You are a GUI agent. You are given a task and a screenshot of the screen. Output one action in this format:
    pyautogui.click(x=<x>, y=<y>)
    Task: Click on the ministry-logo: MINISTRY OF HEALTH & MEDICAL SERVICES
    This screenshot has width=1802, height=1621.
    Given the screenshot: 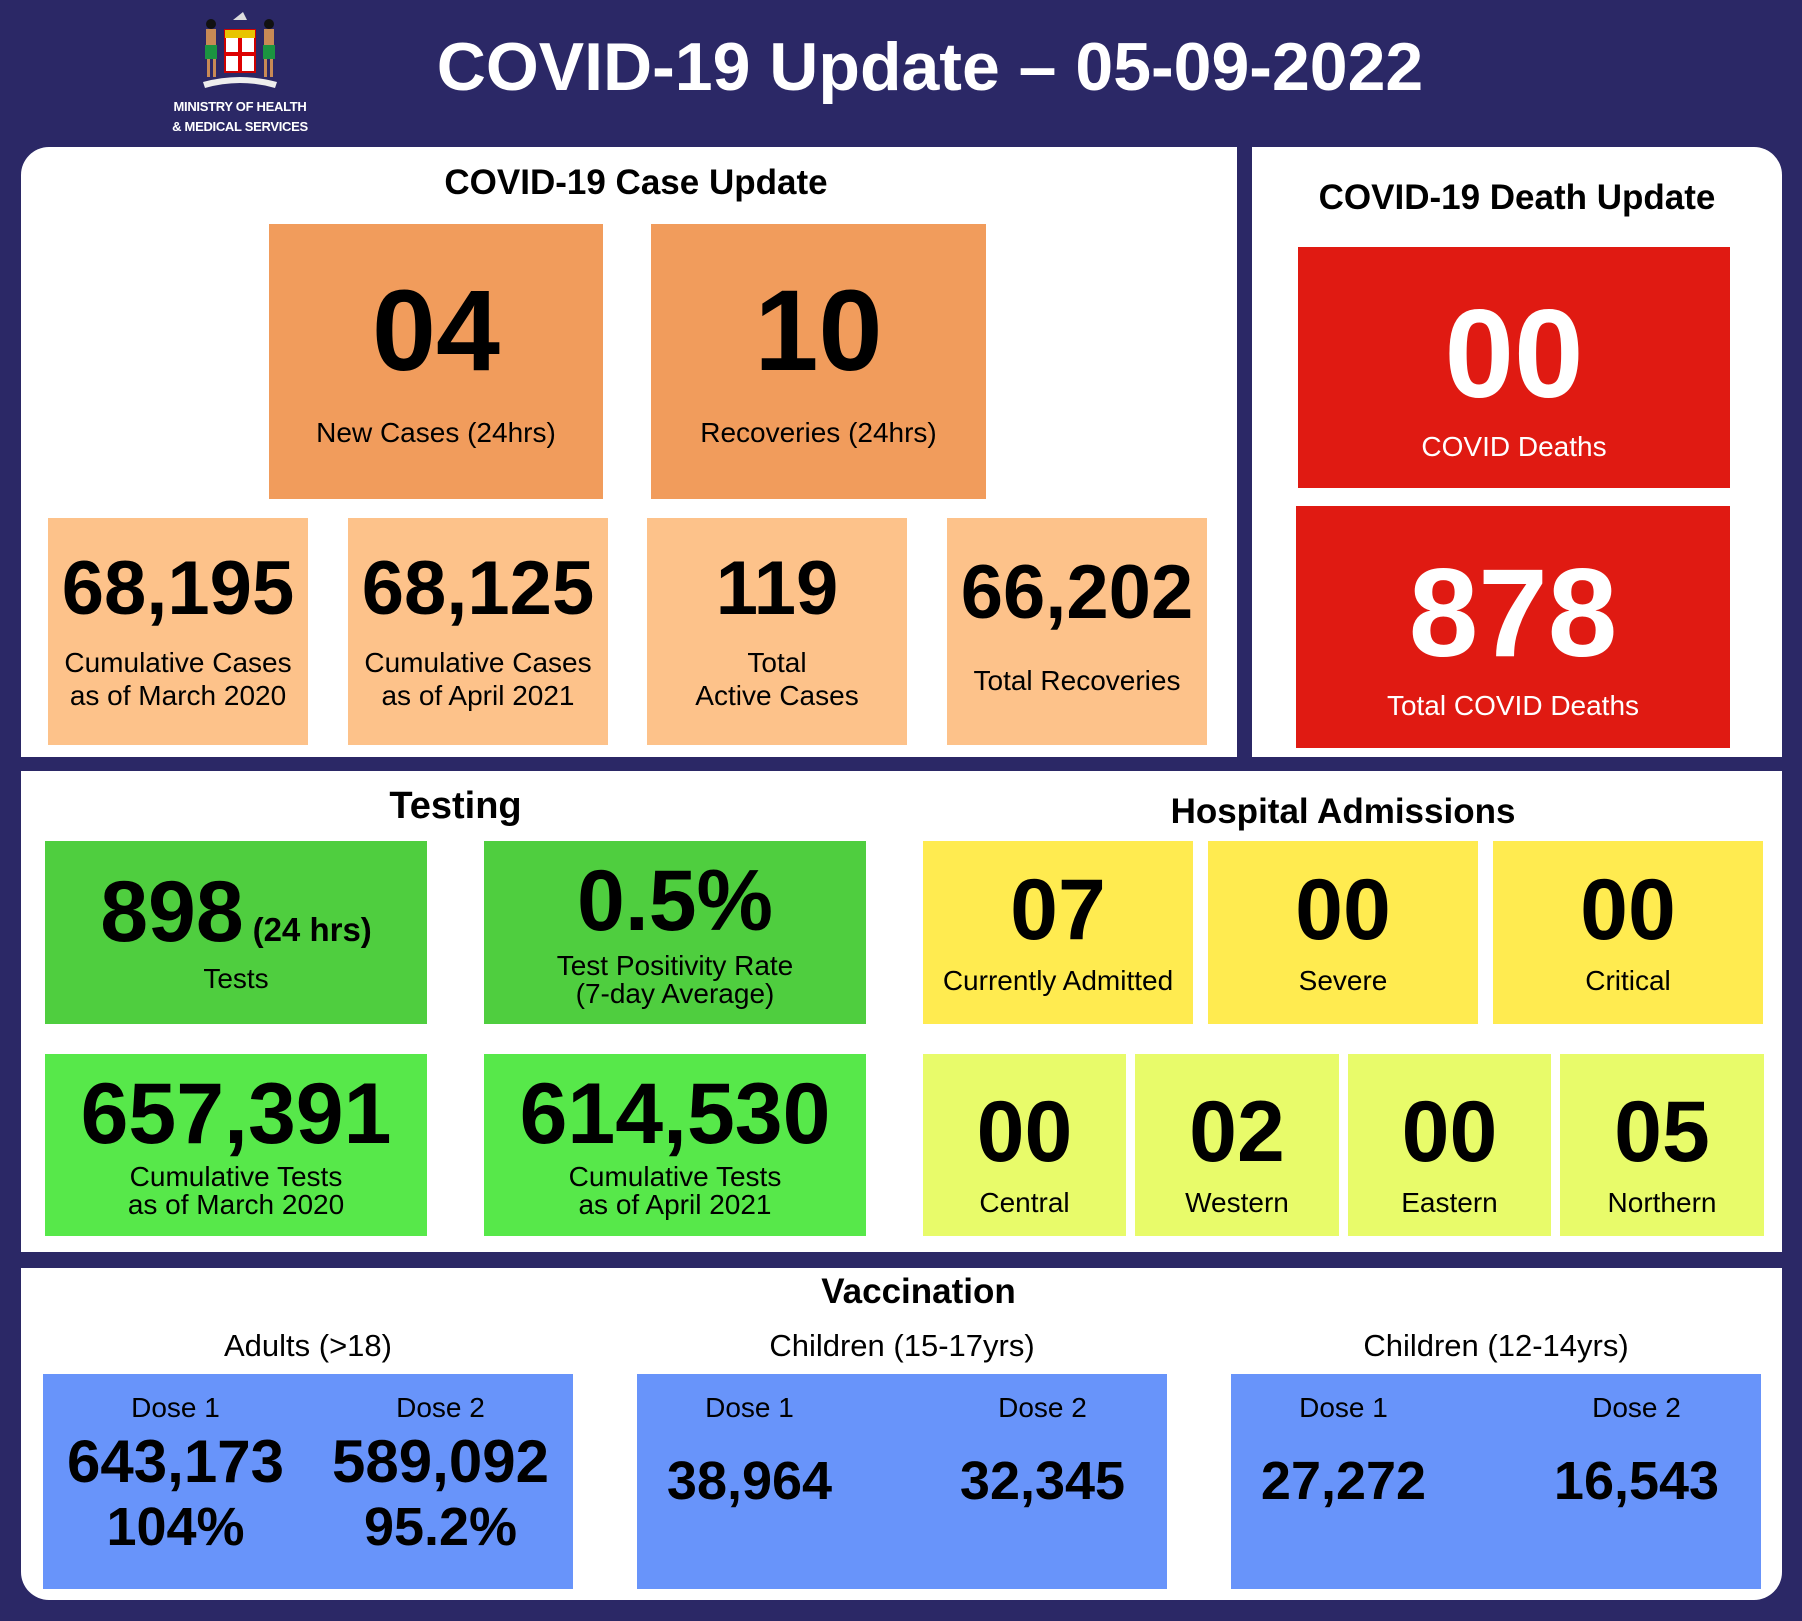 What is the action you would take?
    pyautogui.click(x=240, y=74)
    